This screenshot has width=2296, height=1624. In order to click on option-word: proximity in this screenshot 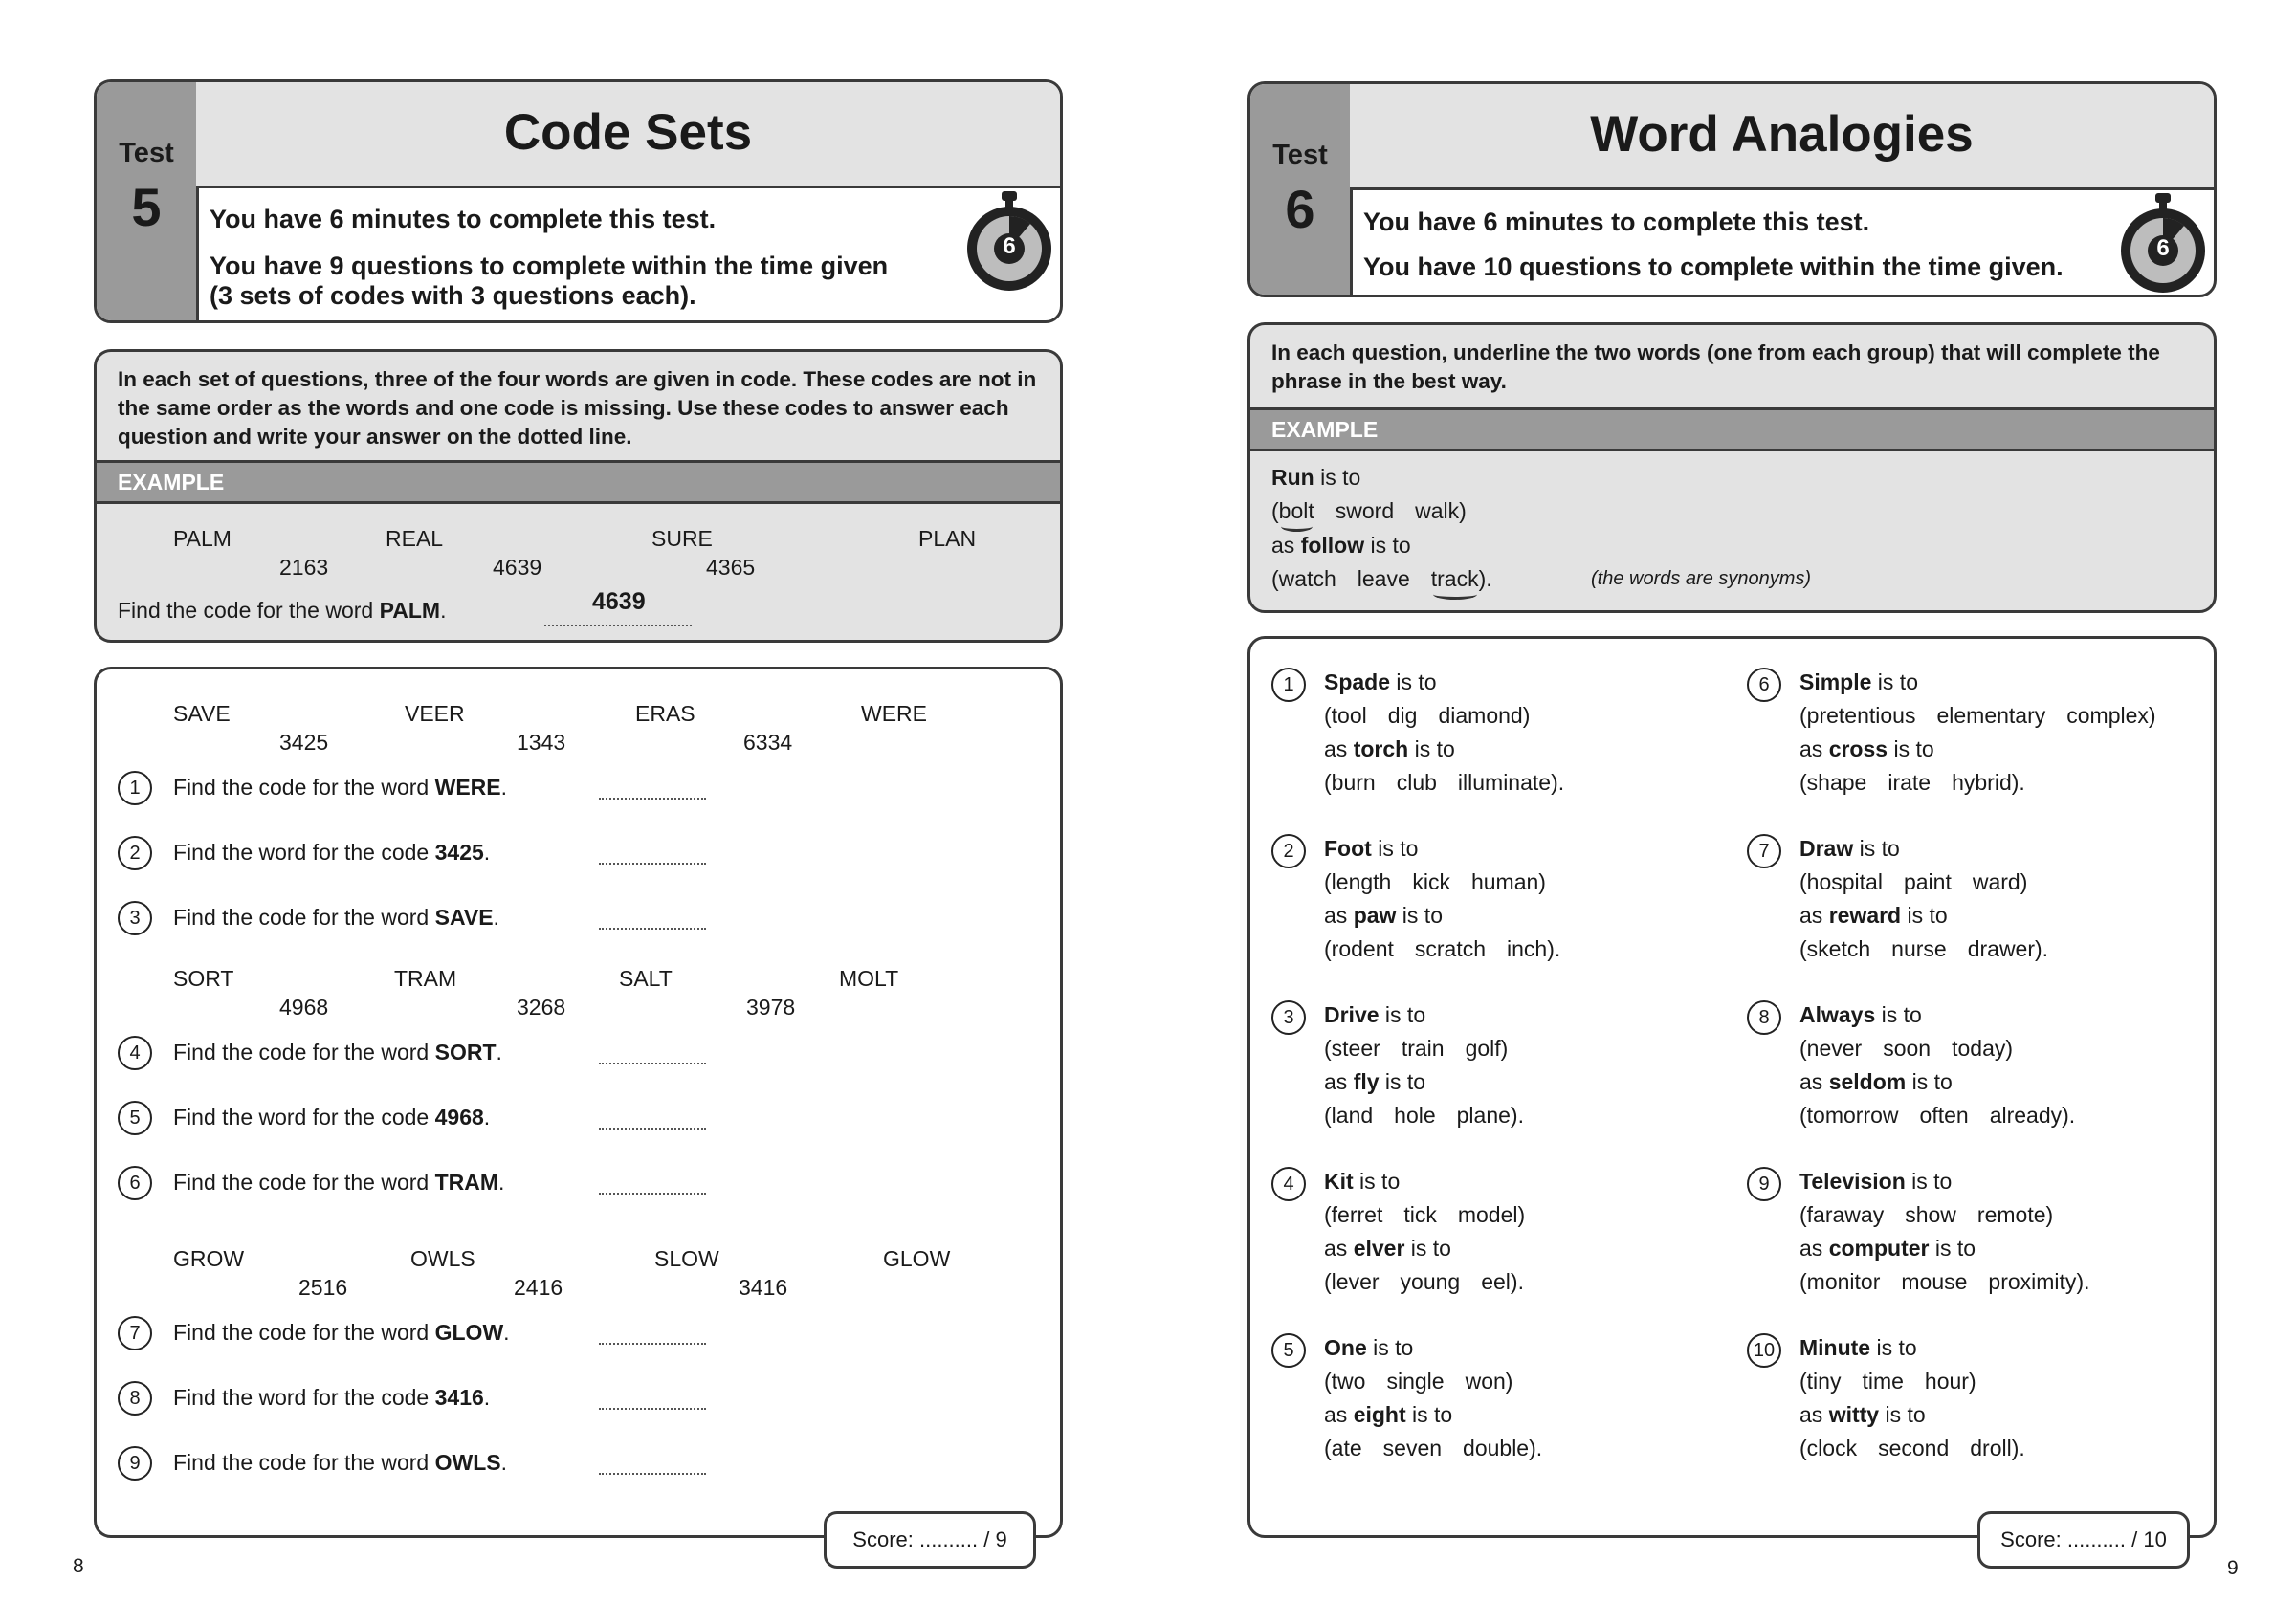, I will do `click(2032, 1281)`.